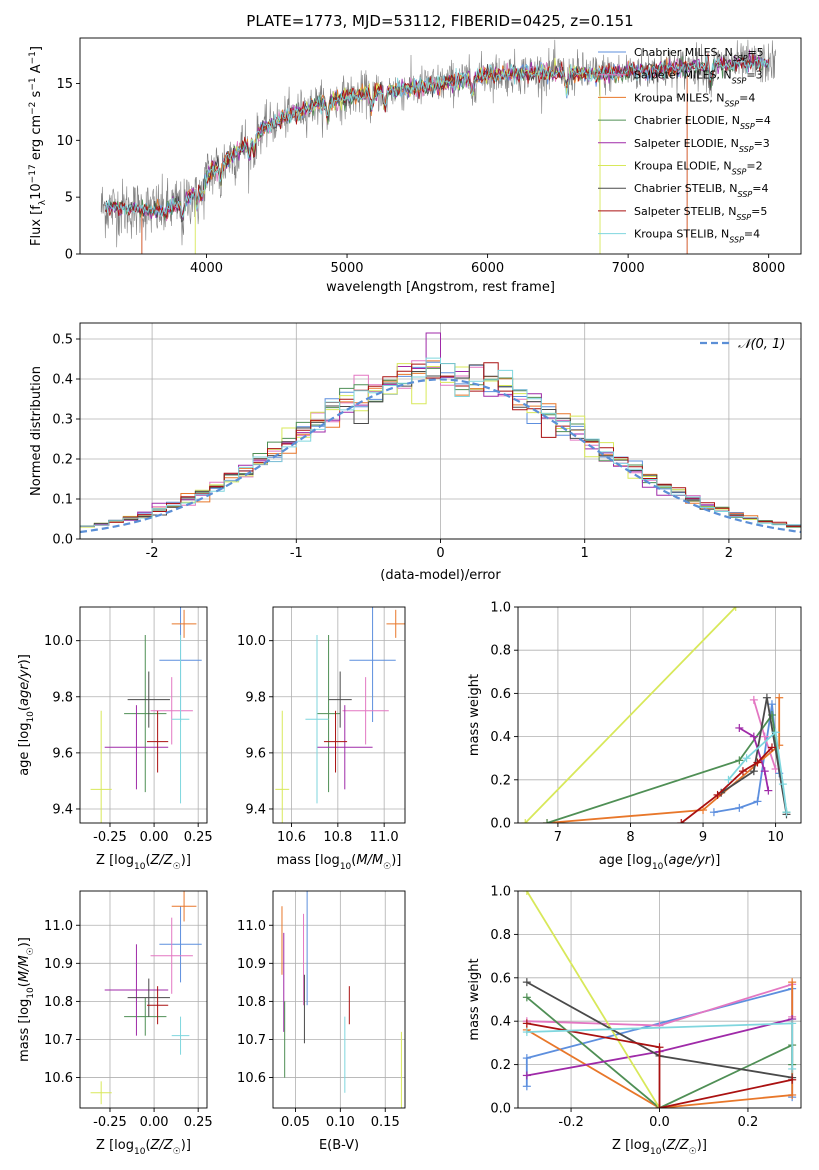 The height and width of the screenshot is (1170, 819). I want to click on x-axis-label: mass [log10(M/M☉)], so click(339, 862).